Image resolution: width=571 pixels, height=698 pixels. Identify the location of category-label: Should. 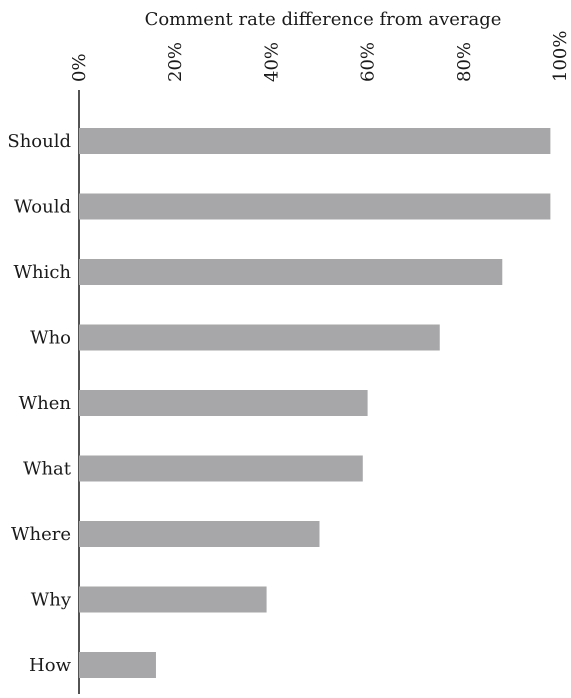
(39, 141).